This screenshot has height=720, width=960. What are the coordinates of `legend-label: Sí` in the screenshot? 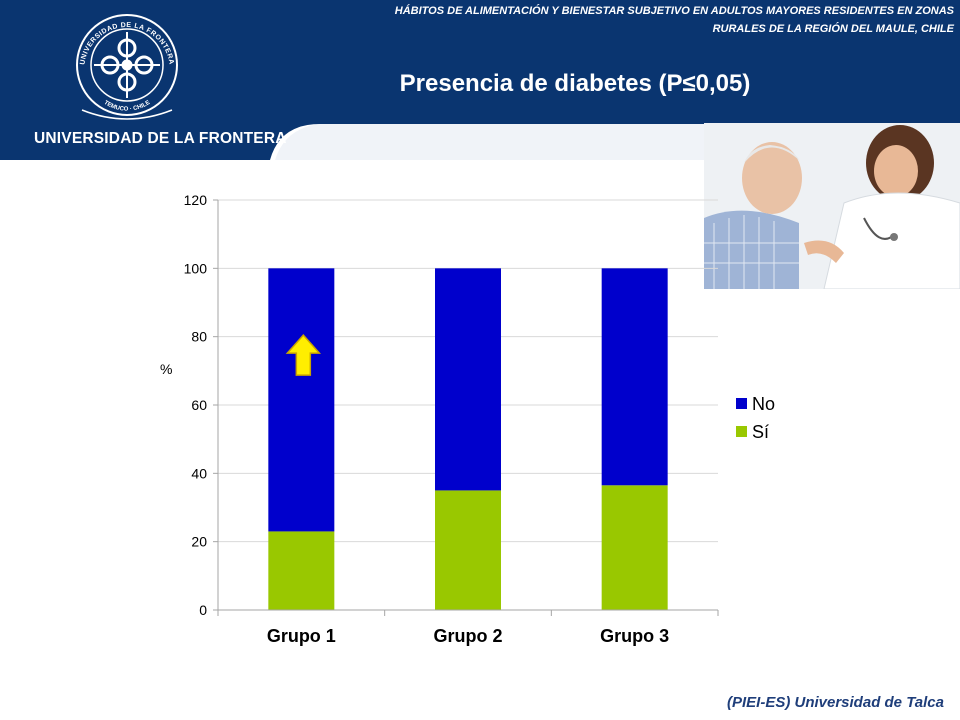 It's located at (760, 432).